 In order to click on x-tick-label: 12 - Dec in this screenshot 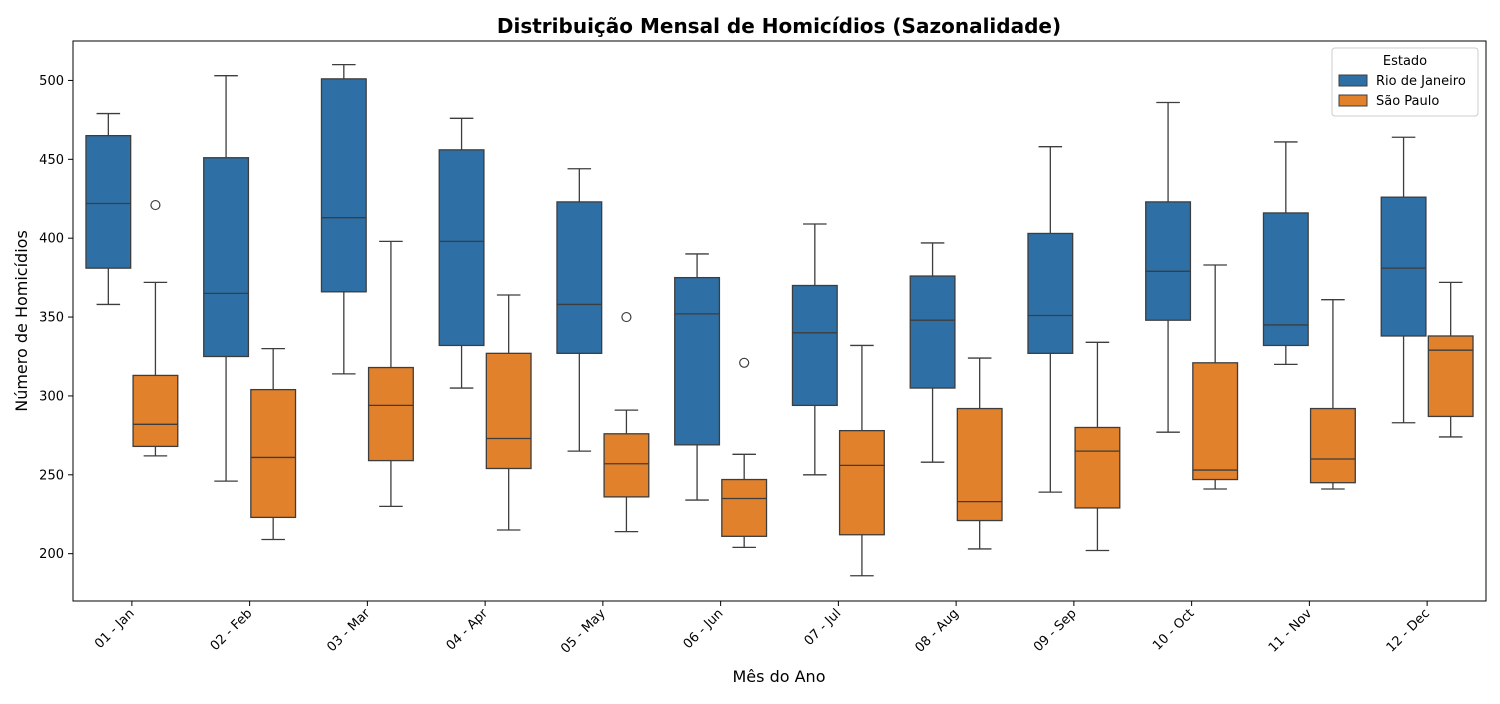, I will do `click(1408, 630)`.